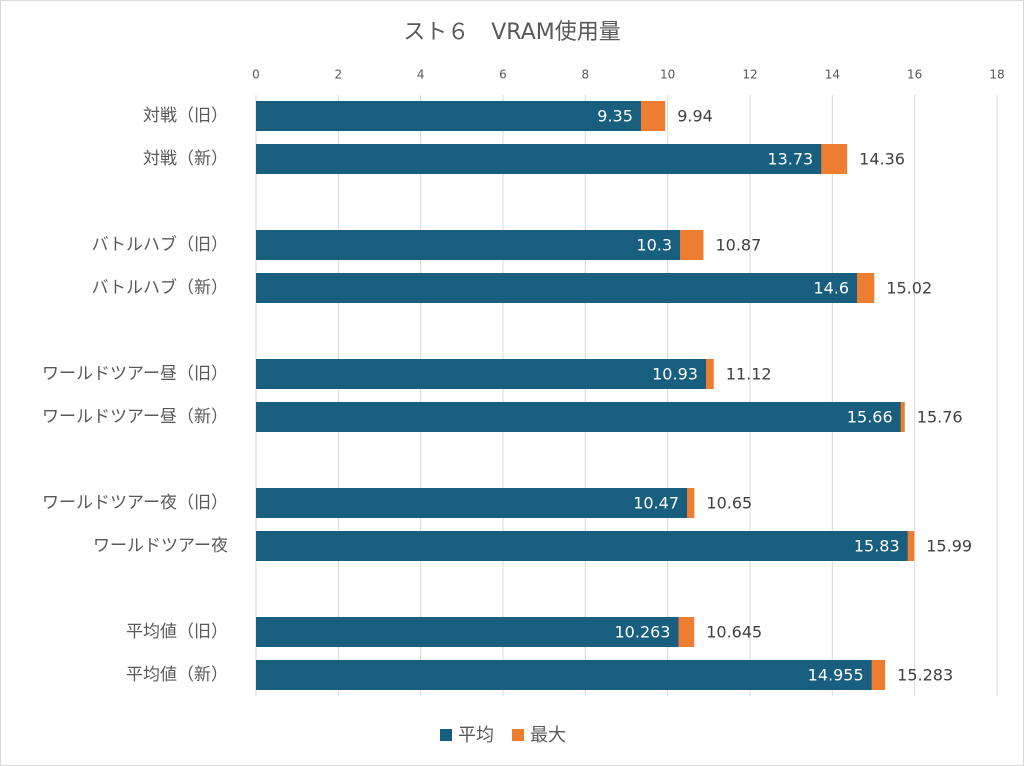 The height and width of the screenshot is (766, 1024). Describe the element at coordinates (667, 75) in the screenshot. I see `x-tick-label: 10` at that location.